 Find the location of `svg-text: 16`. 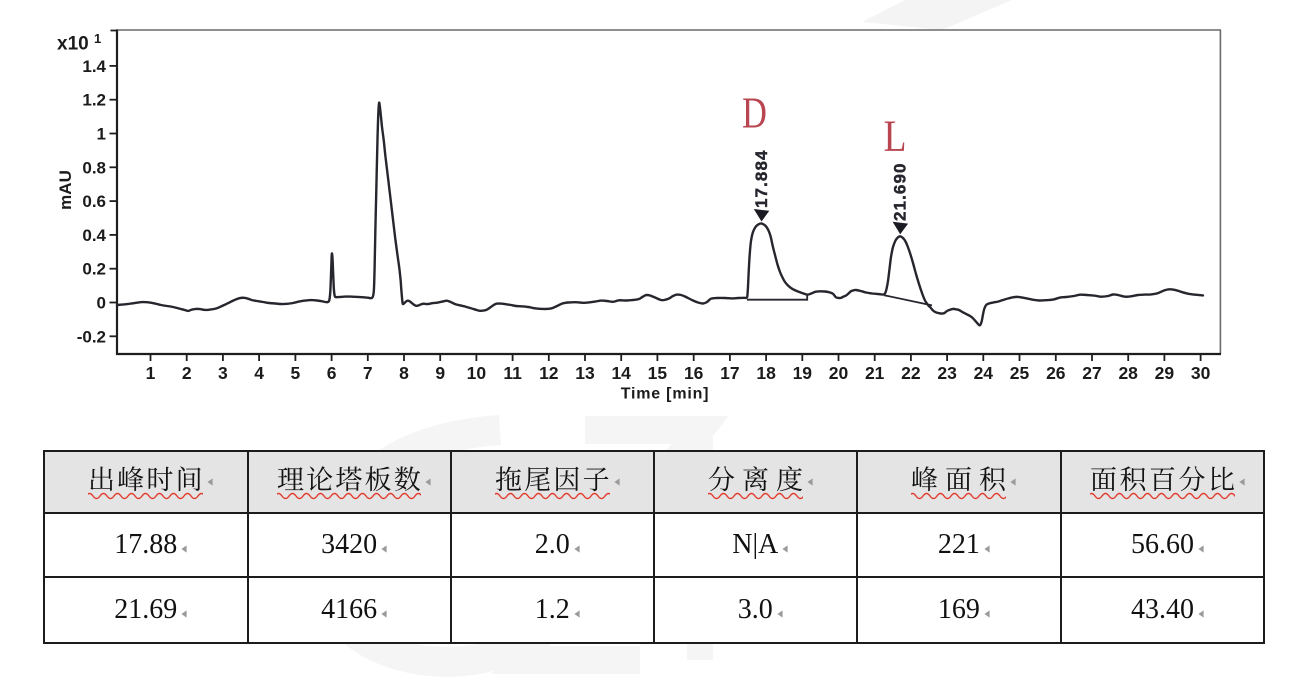

svg-text: 16 is located at coordinates (694, 373).